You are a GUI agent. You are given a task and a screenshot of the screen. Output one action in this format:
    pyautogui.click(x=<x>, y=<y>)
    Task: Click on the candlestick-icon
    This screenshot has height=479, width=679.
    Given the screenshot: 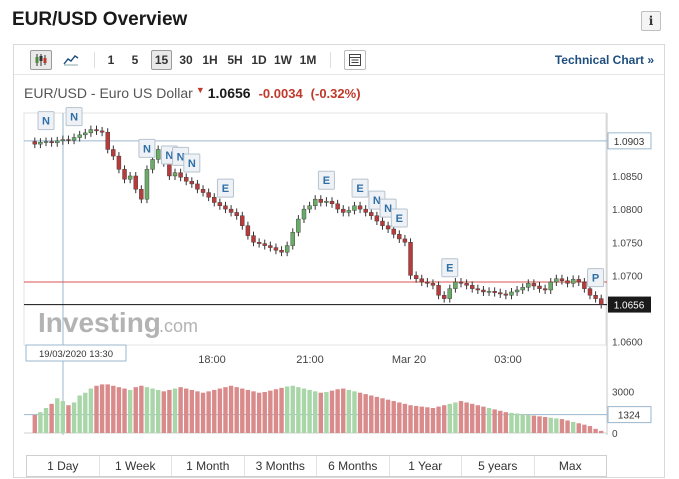 What is the action you would take?
    pyautogui.click(x=41, y=60)
    